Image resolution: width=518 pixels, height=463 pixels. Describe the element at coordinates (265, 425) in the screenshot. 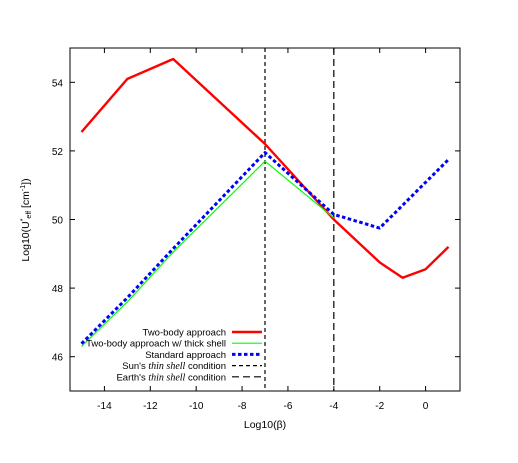

I see `x-axis-title: Log10(β)` at that location.